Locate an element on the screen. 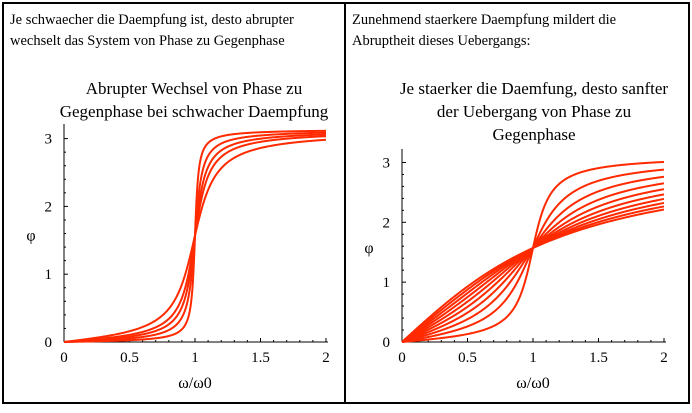 The height and width of the screenshot is (413, 692). chart-title-line: der Uebergang von Phase zu is located at coordinates (534, 111).